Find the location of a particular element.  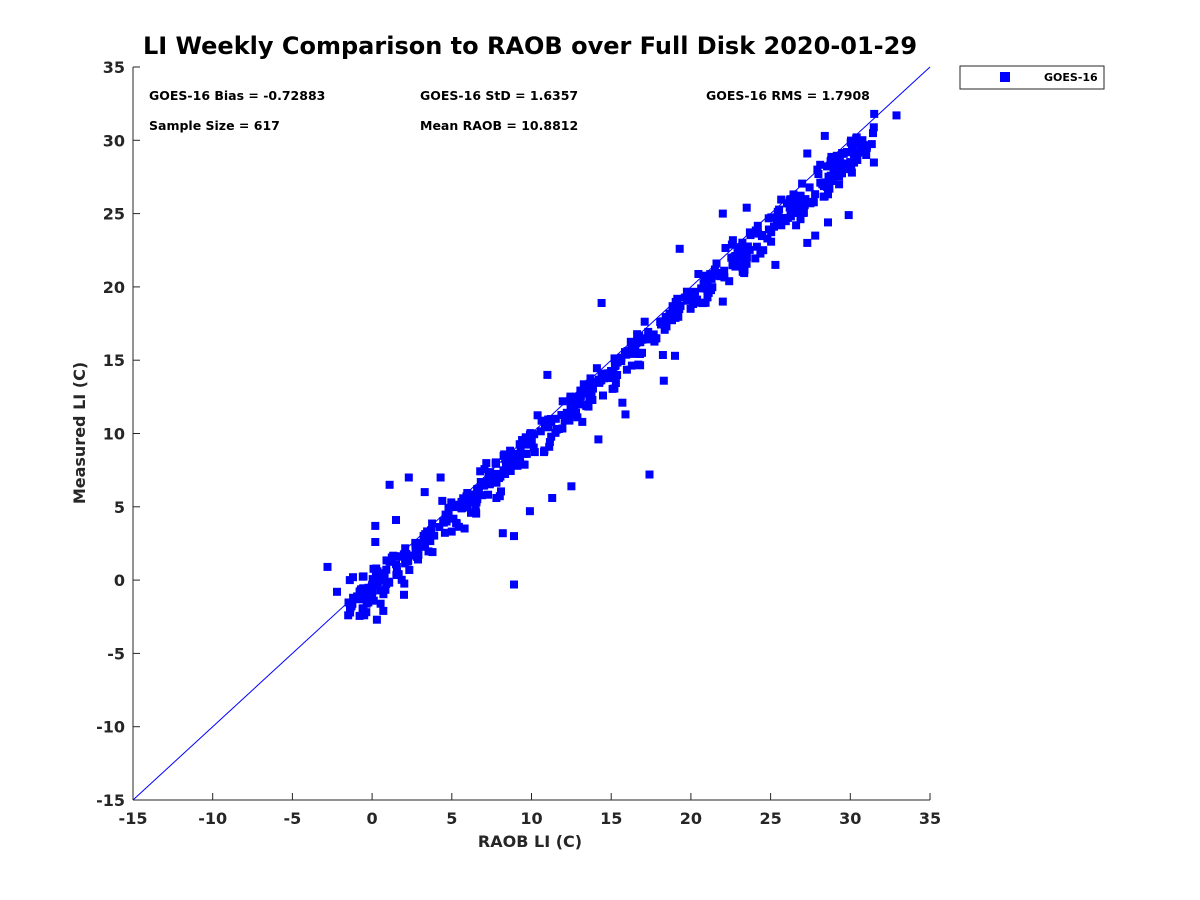

x-tick-label: 0 is located at coordinates (372, 818).